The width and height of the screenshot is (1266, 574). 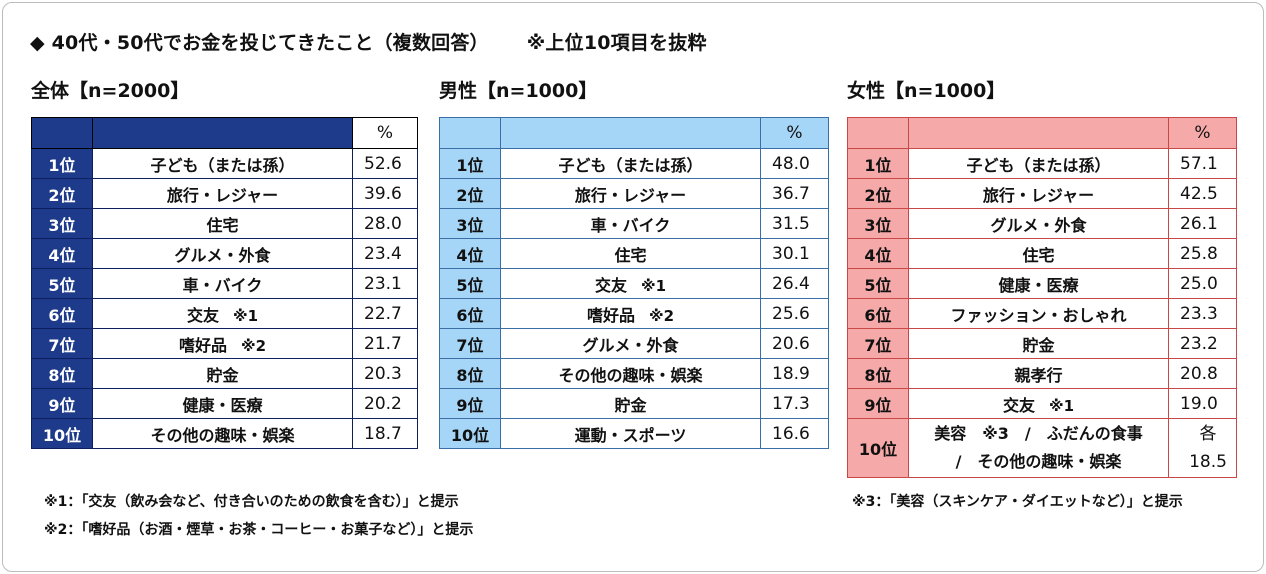 I want to click on rank-cell: 10位, so click(x=470, y=433).